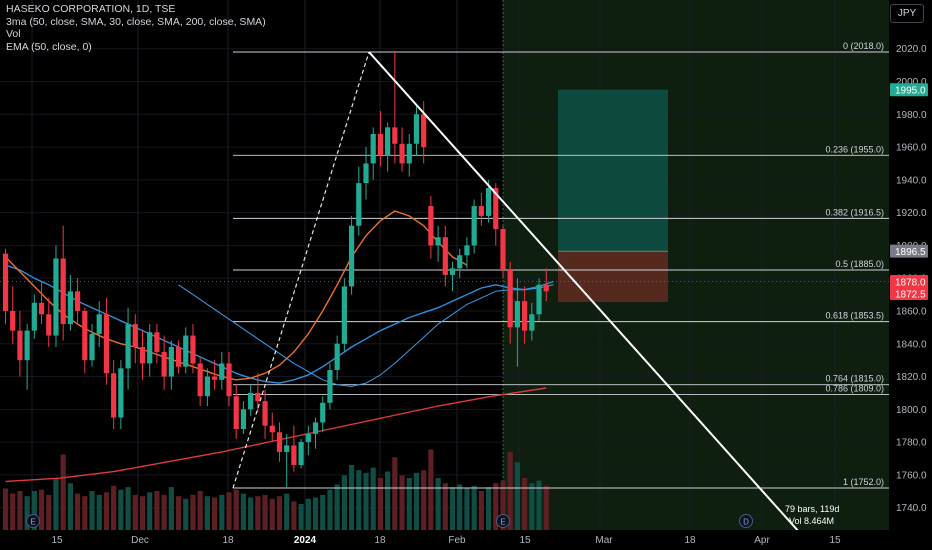 Image resolution: width=932 pixels, height=550 pixels. Describe the element at coordinates (907, 13) in the screenshot. I see `currency-button: JPY` at that location.